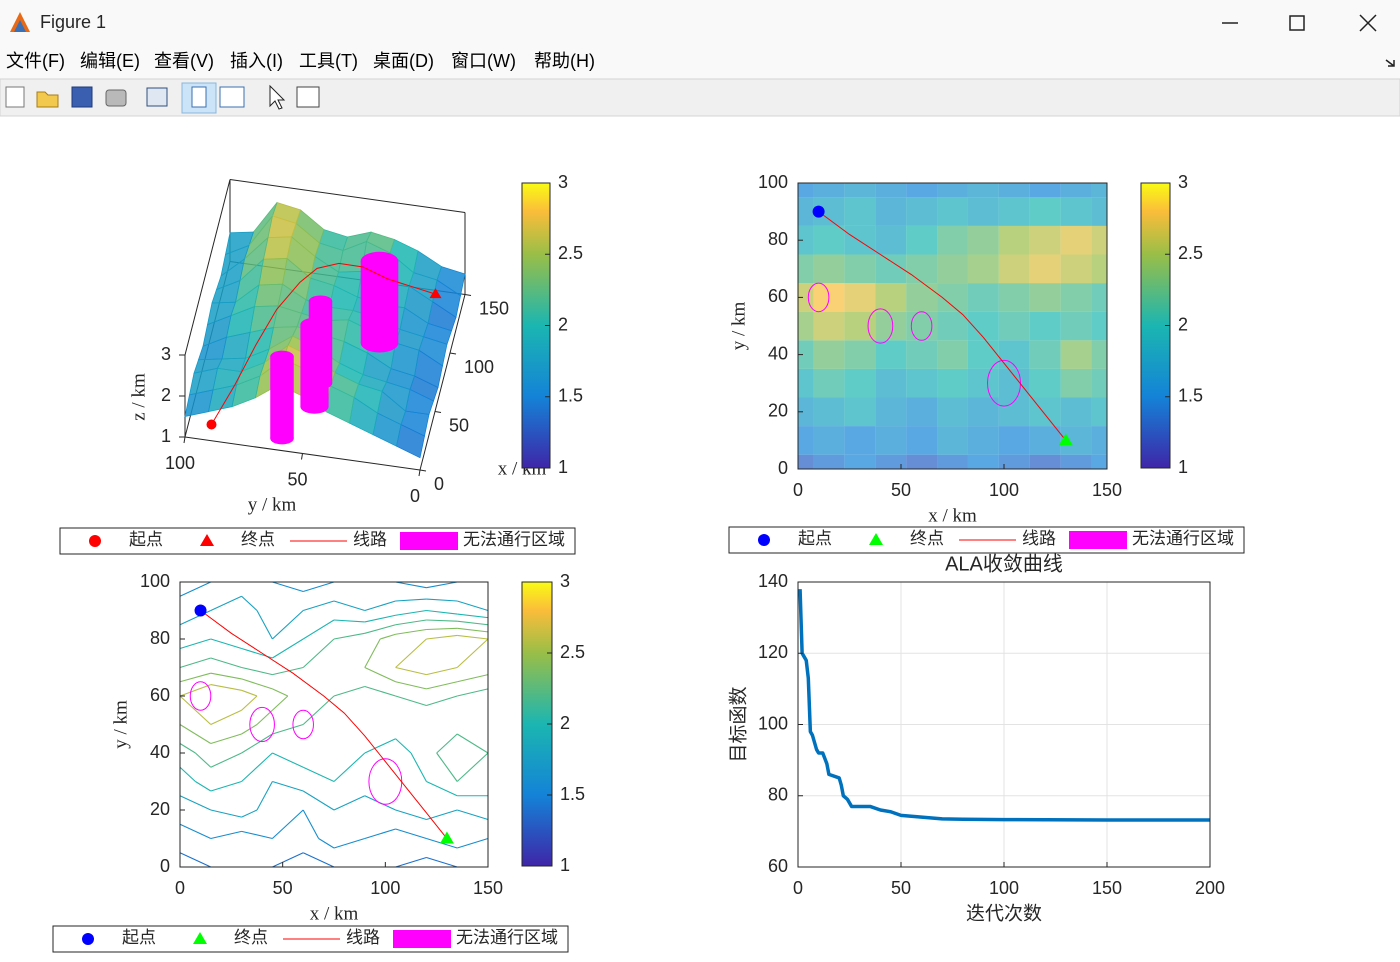 This screenshot has height=962, width=1400. I want to click on pointer-icon, so click(277, 97).